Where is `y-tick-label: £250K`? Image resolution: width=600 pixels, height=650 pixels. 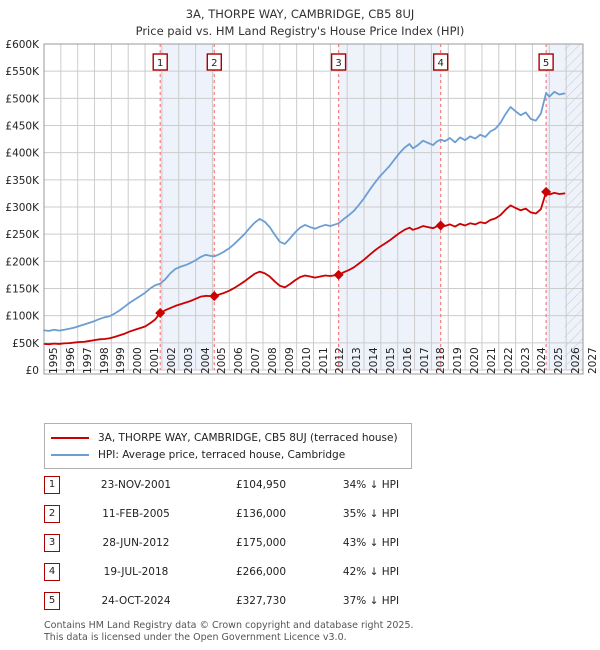 y-tick-label: £250K is located at coordinates (22, 235).